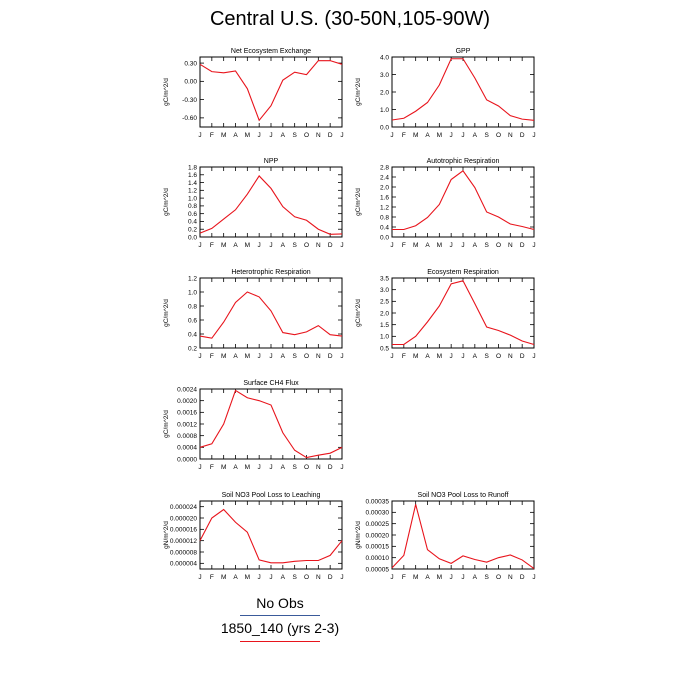 The image size is (700, 700). What do you see at coordinates (463, 51) in the screenshot?
I see `panel-title: GPP` at bounding box center [463, 51].